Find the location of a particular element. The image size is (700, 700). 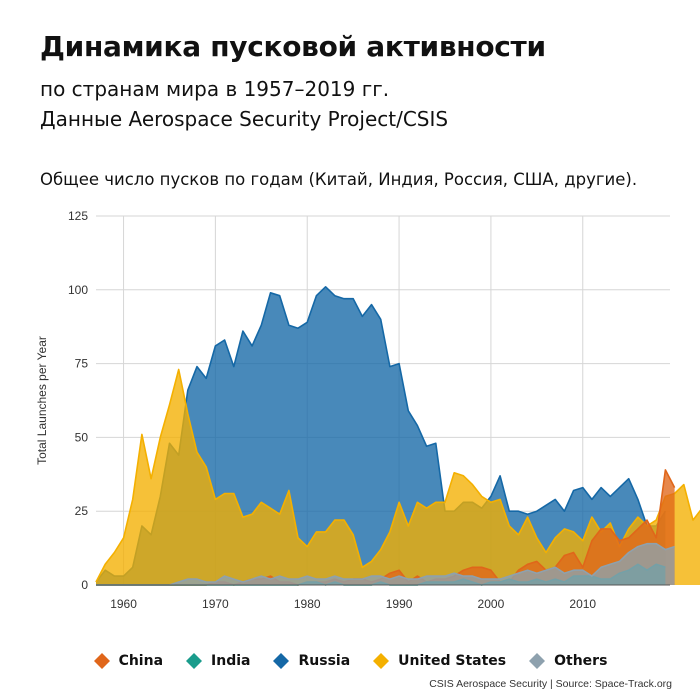

x-tick-label: 1990 is located at coordinates (399, 604).